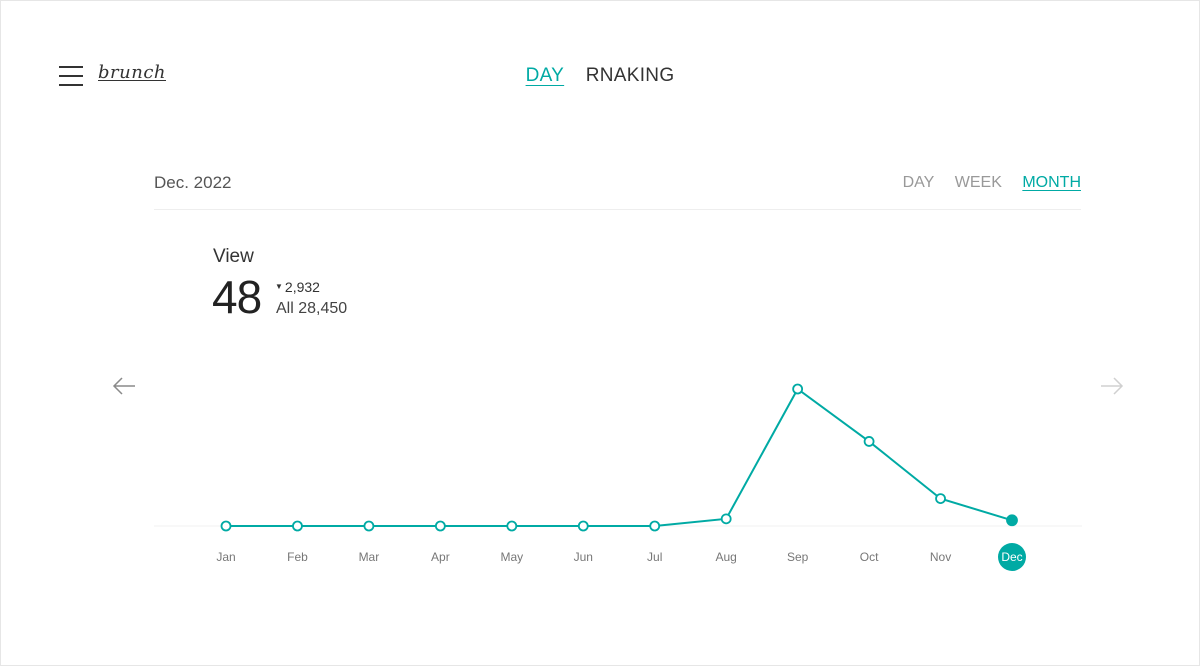  I want to click on x-tick-mar: Mar, so click(369, 557).